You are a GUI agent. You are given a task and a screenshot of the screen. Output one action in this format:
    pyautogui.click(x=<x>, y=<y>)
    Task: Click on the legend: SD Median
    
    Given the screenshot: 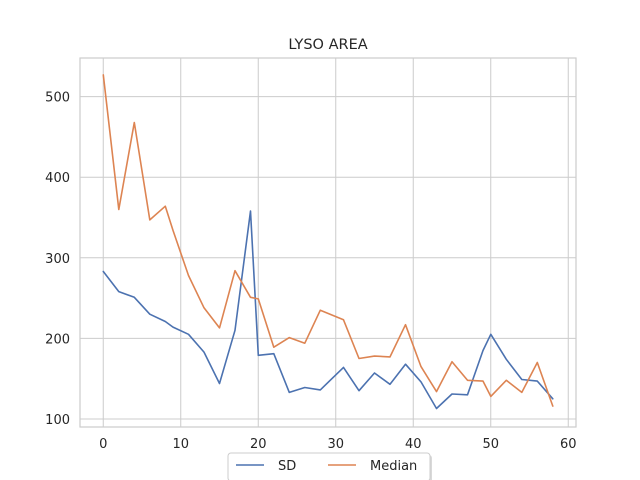 What is the action you would take?
    pyautogui.click(x=329, y=466)
    